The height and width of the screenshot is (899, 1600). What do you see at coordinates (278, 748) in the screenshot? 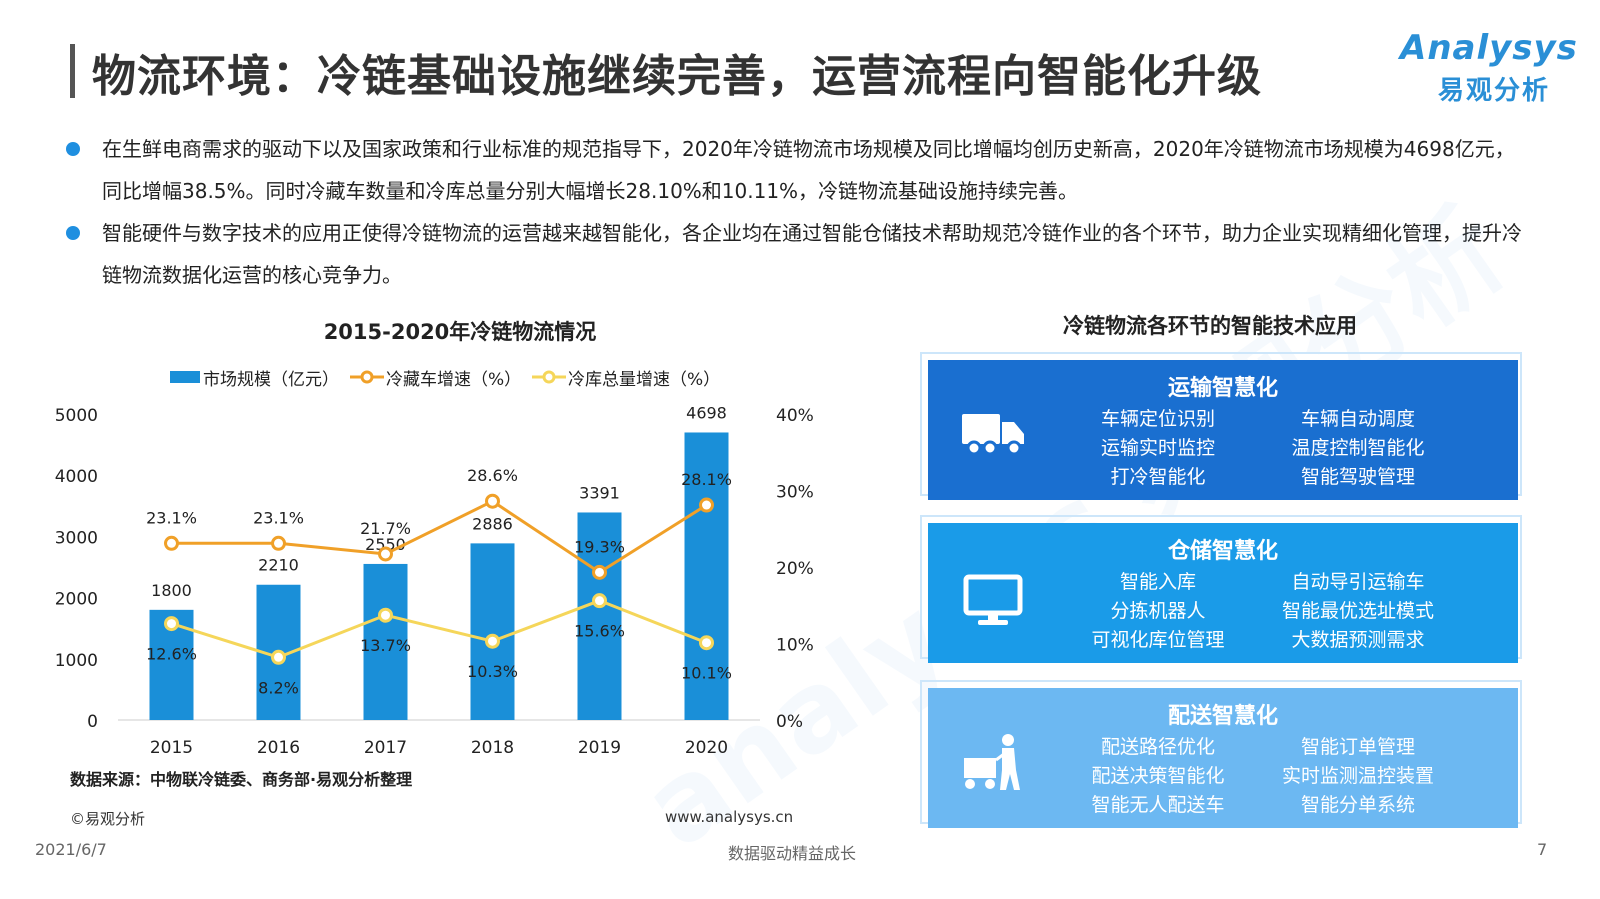
I see `x-tick-label: 2016` at bounding box center [278, 748].